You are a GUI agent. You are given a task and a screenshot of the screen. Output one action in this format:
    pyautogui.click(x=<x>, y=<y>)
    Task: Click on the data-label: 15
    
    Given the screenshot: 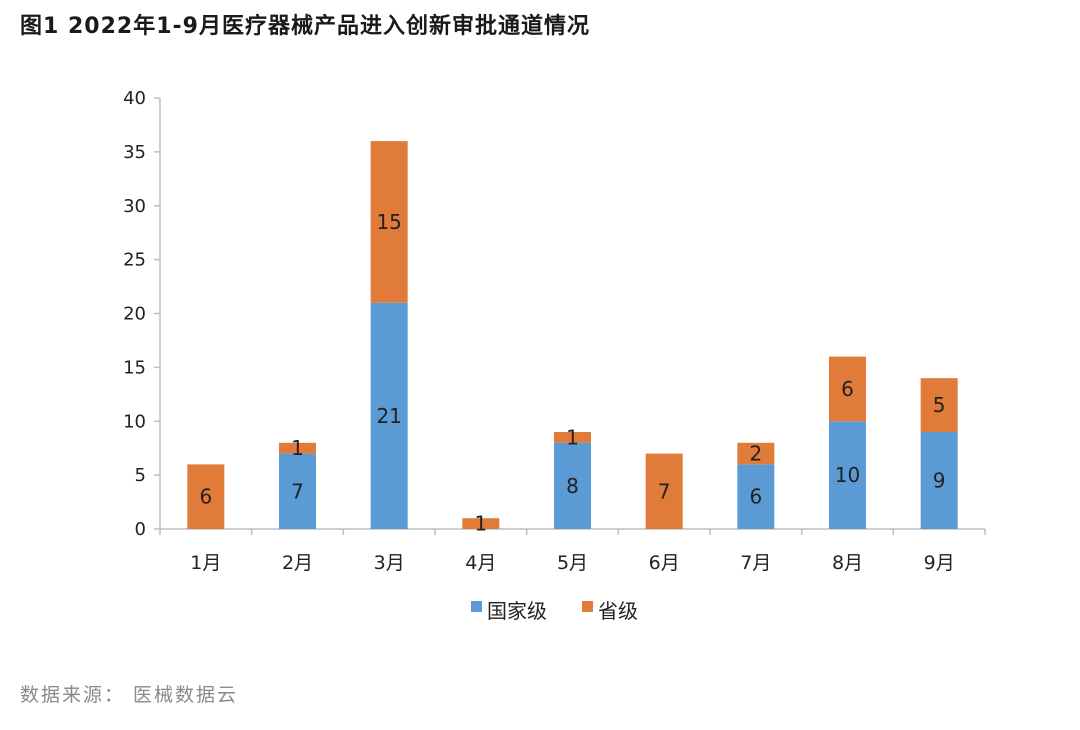 What is the action you would take?
    pyautogui.click(x=388, y=222)
    